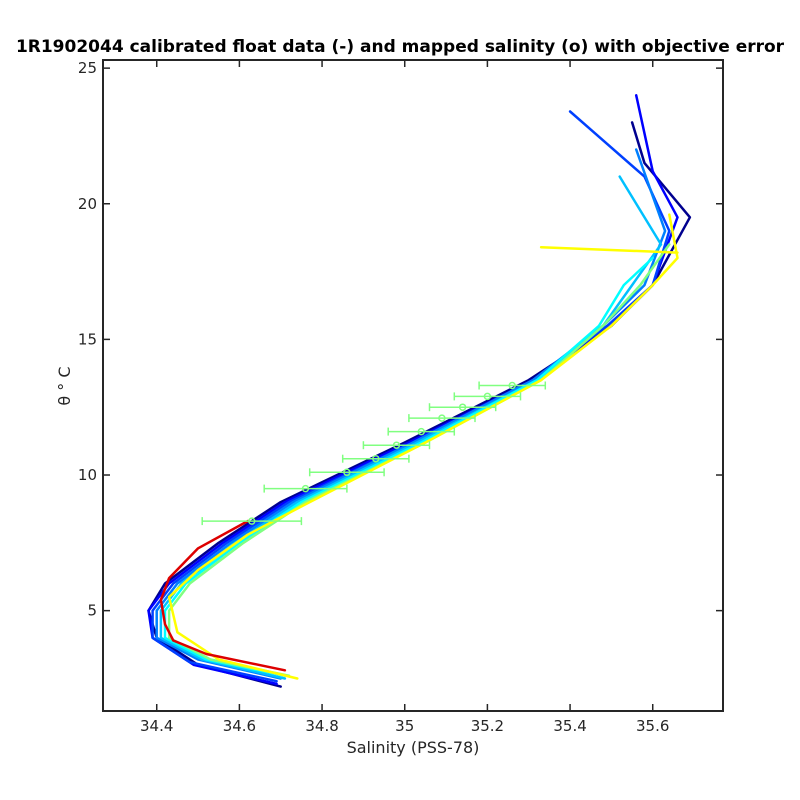 The height and width of the screenshot is (800, 800). I want to click on y-tick-label-1: 5, so click(92, 611).